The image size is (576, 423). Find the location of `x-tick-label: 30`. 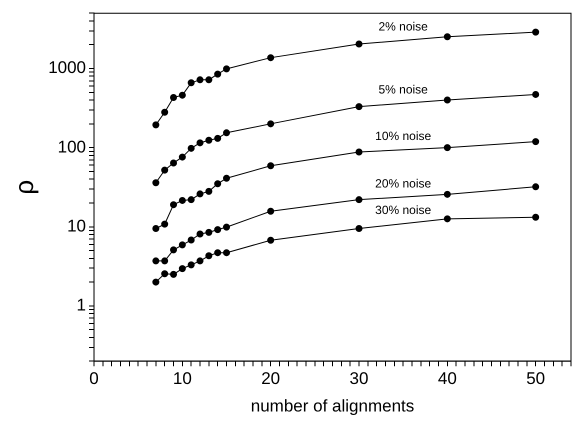

x-tick-label: 30 is located at coordinates (359, 378).